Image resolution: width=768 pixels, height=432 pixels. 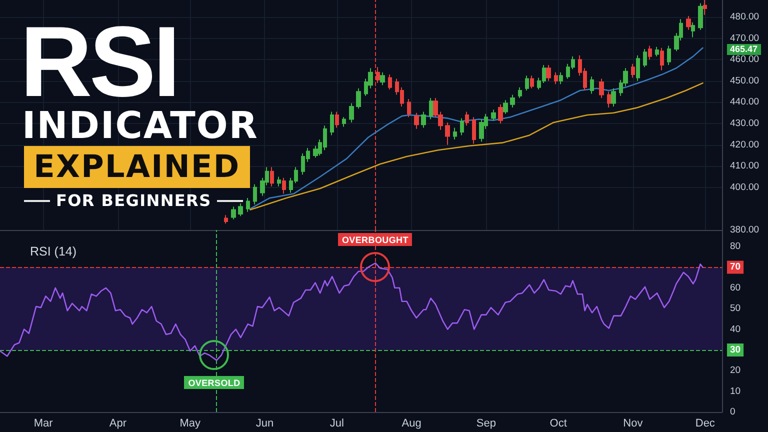 I want to click on y-tick-label: 380.00, so click(x=745, y=230).